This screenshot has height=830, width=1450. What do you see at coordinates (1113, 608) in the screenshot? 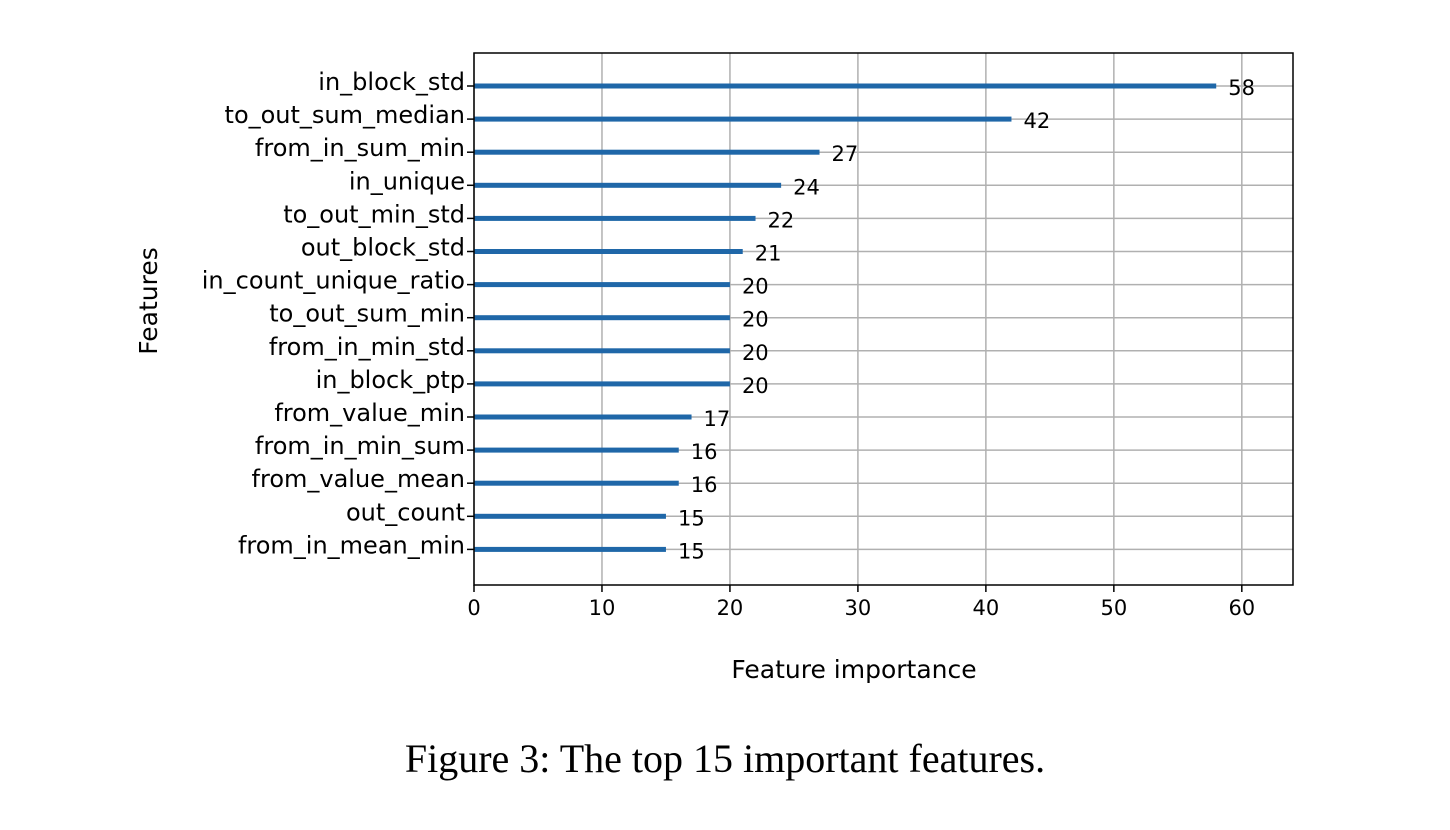
I see `x-tick-label: 50` at bounding box center [1113, 608].